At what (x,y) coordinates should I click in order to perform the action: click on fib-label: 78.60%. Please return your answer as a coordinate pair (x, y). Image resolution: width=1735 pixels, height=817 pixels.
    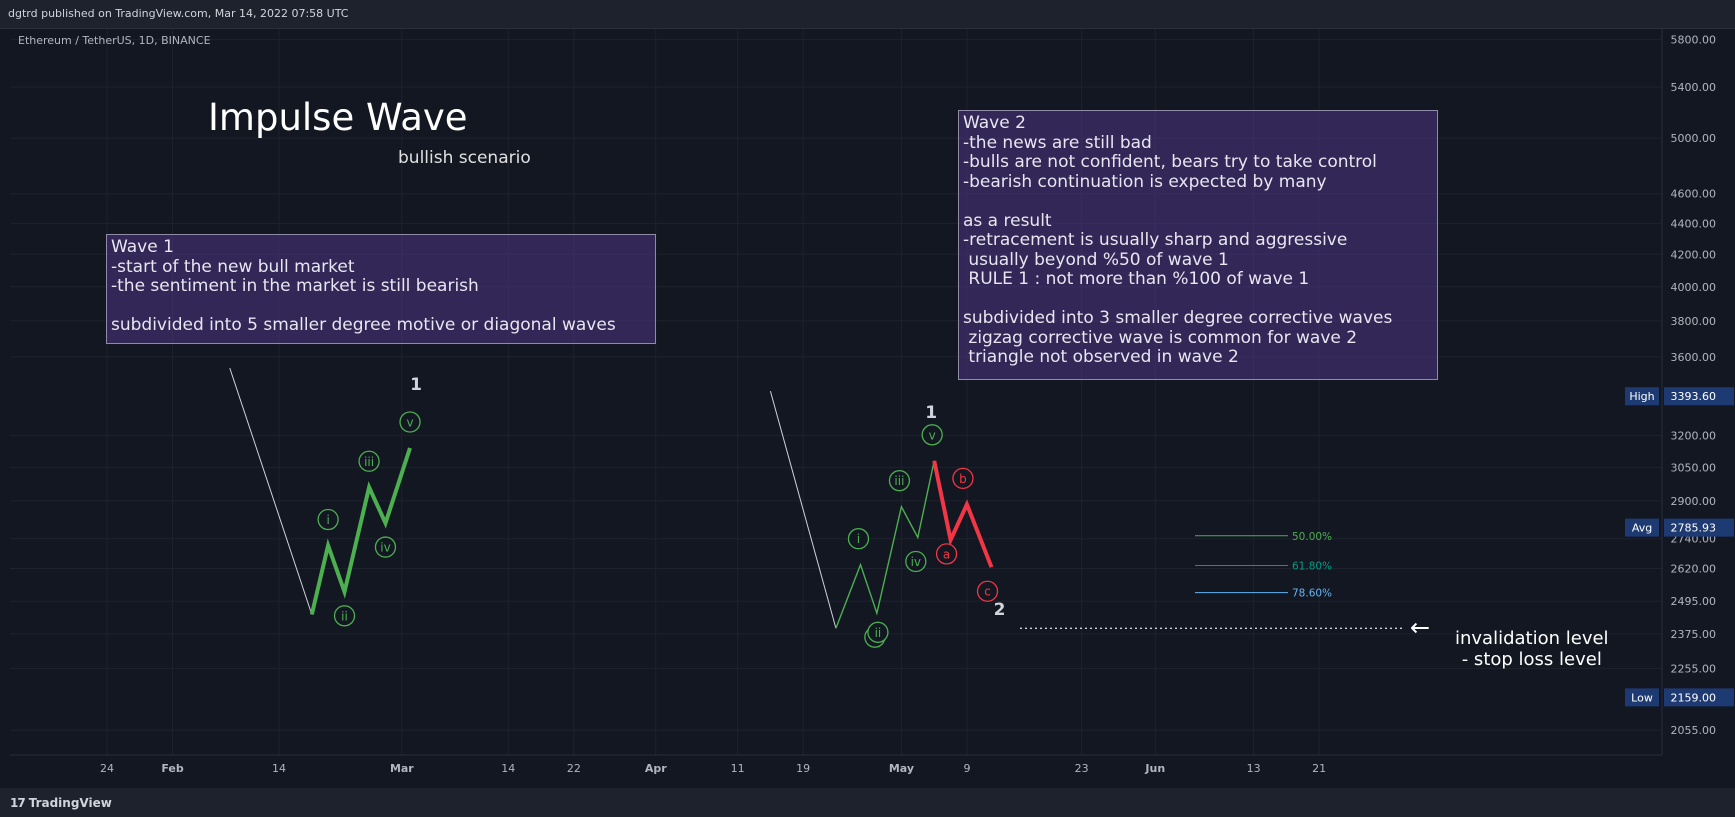
    Looking at the image, I should click on (1312, 594).